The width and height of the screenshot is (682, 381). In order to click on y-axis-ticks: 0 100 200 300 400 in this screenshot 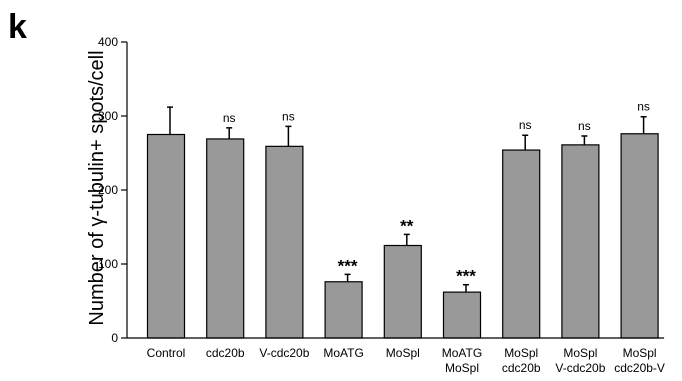, I will do `click(112, 190)`.